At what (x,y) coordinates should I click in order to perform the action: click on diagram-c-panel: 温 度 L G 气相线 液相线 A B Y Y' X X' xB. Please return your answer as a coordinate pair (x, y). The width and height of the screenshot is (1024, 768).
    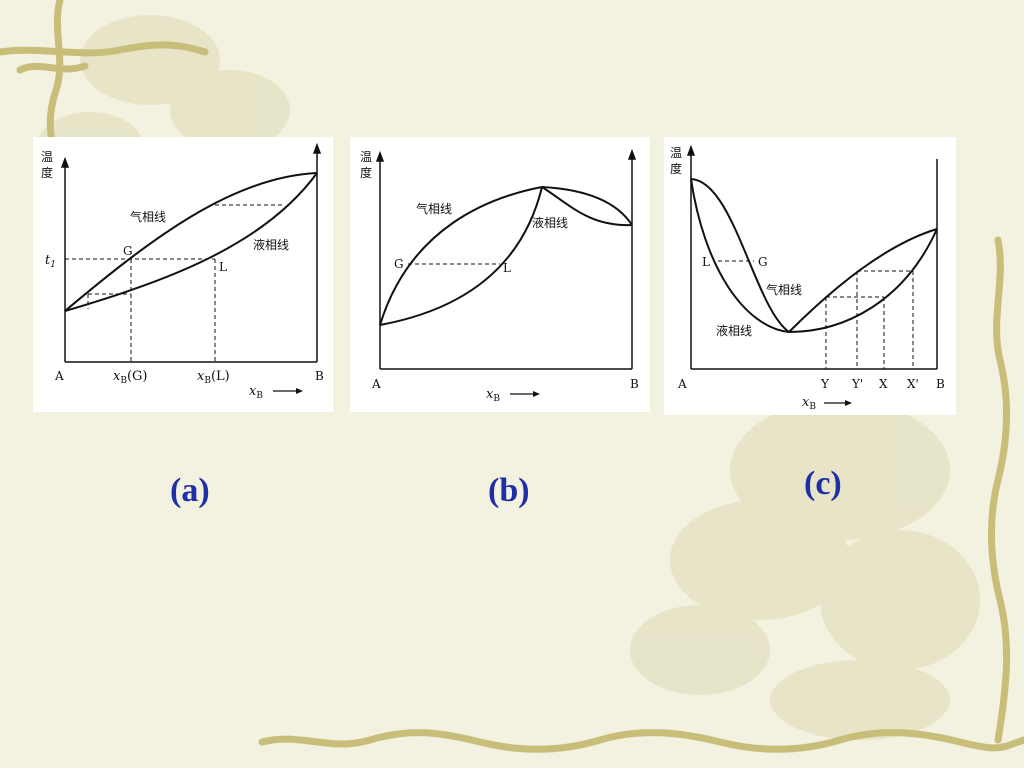
    Looking at the image, I should click on (810, 276).